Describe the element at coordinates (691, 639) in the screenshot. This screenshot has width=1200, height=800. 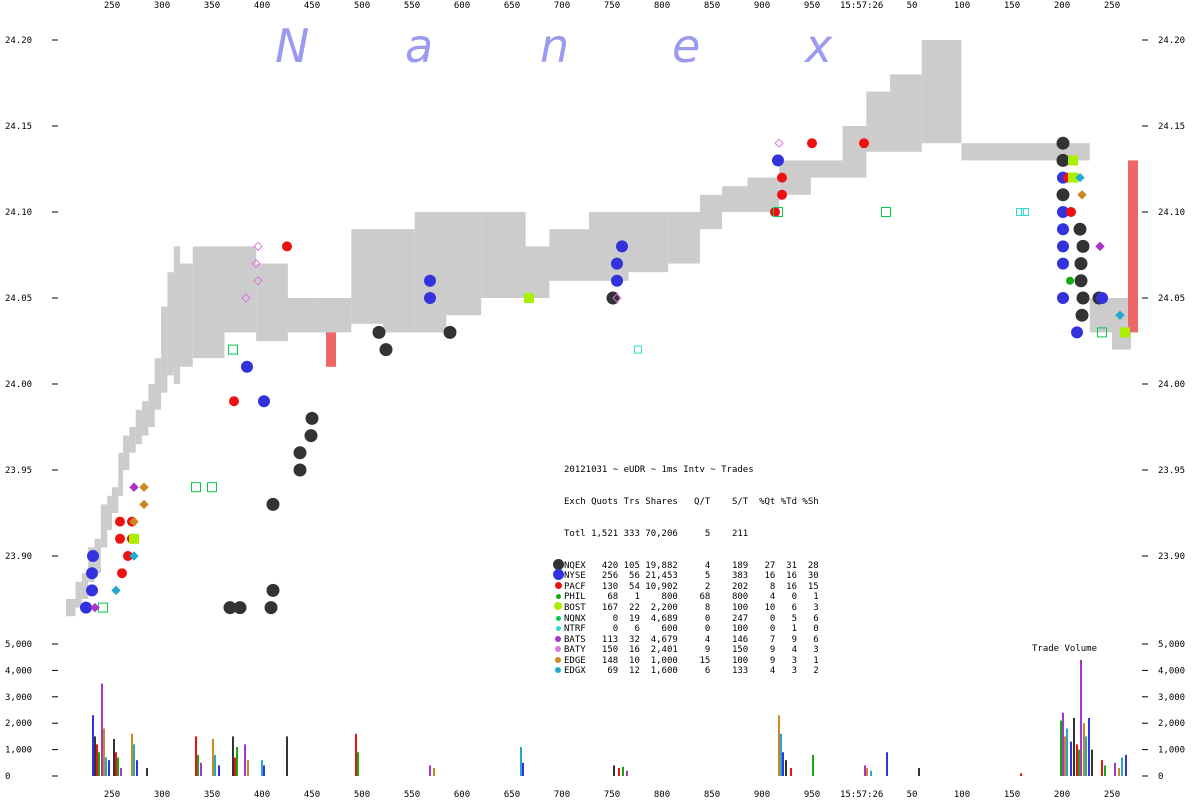
I see `stats-row-text: BATS 113 32 4,679 4 146 7 9 6` at that location.